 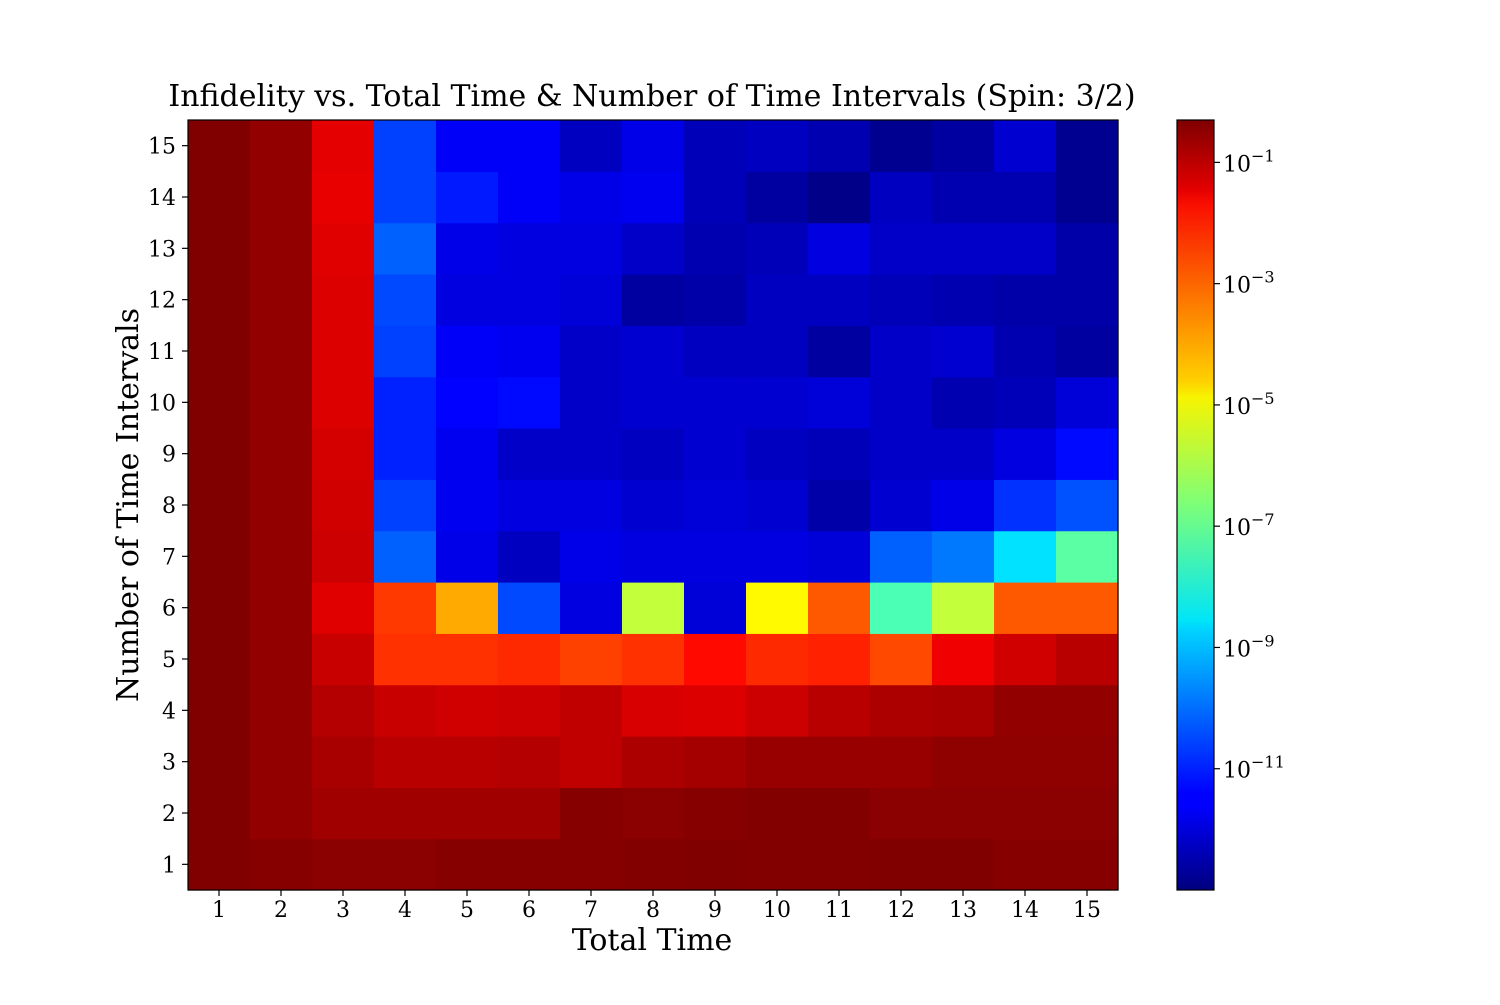 I want to click on x-tick-label: 10, so click(x=777, y=910).